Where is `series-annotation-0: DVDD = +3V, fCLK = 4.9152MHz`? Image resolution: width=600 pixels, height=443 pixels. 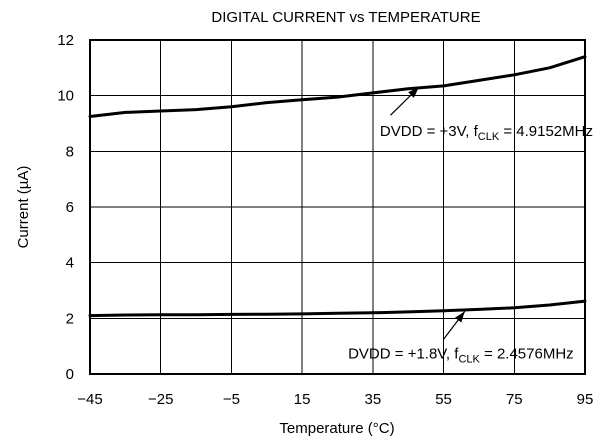
series-annotation-0: DVDD = +3V, fCLK = 4.9152MHz is located at coordinates (486, 133).